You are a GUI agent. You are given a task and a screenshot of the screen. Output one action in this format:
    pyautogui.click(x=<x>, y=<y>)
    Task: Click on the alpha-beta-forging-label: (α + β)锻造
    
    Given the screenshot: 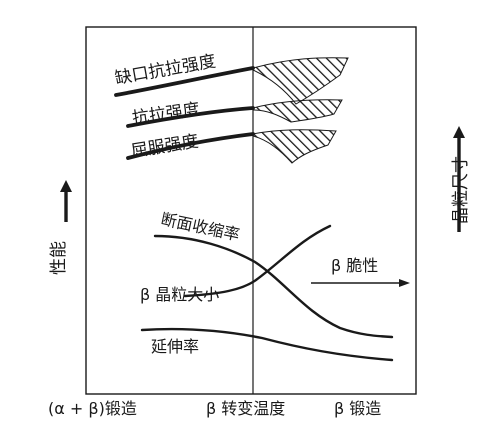 What is the action you would take?
    pyautogui.click(x=92, y=408)
    